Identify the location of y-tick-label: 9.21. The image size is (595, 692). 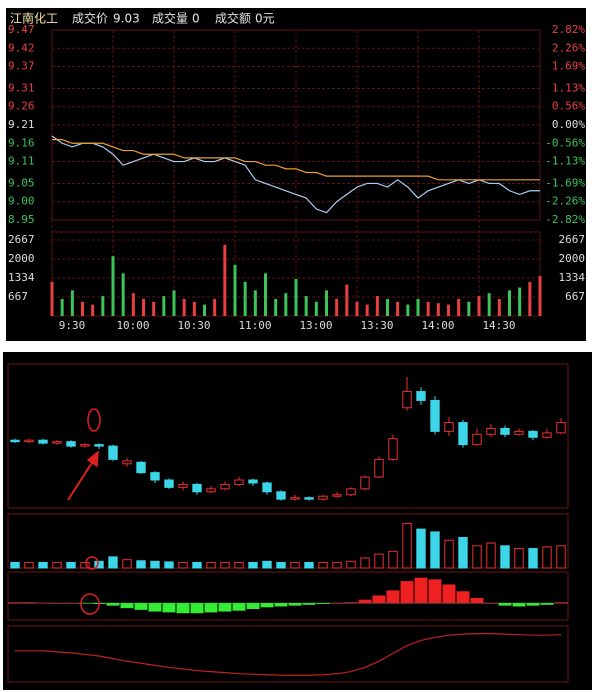
(21, 124).